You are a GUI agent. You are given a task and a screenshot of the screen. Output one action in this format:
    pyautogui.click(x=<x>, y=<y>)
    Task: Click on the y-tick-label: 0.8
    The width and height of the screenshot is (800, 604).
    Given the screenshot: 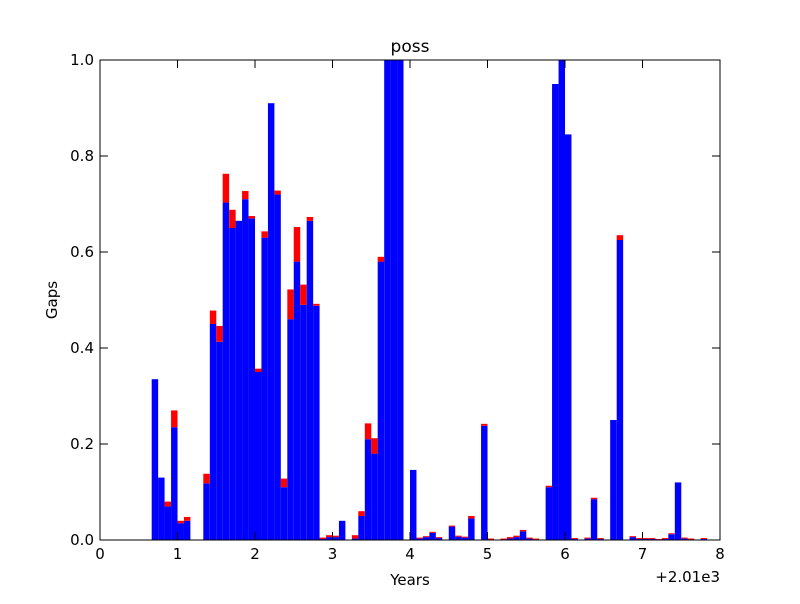 What is the action you would take?
    pyautogui.click(x=82, y=156)
    